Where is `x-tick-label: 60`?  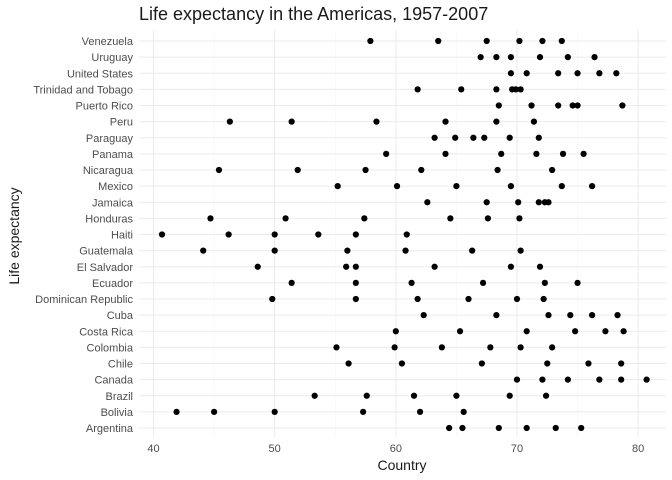
x-tick-label: 60 is located at coordinates (396, 449).